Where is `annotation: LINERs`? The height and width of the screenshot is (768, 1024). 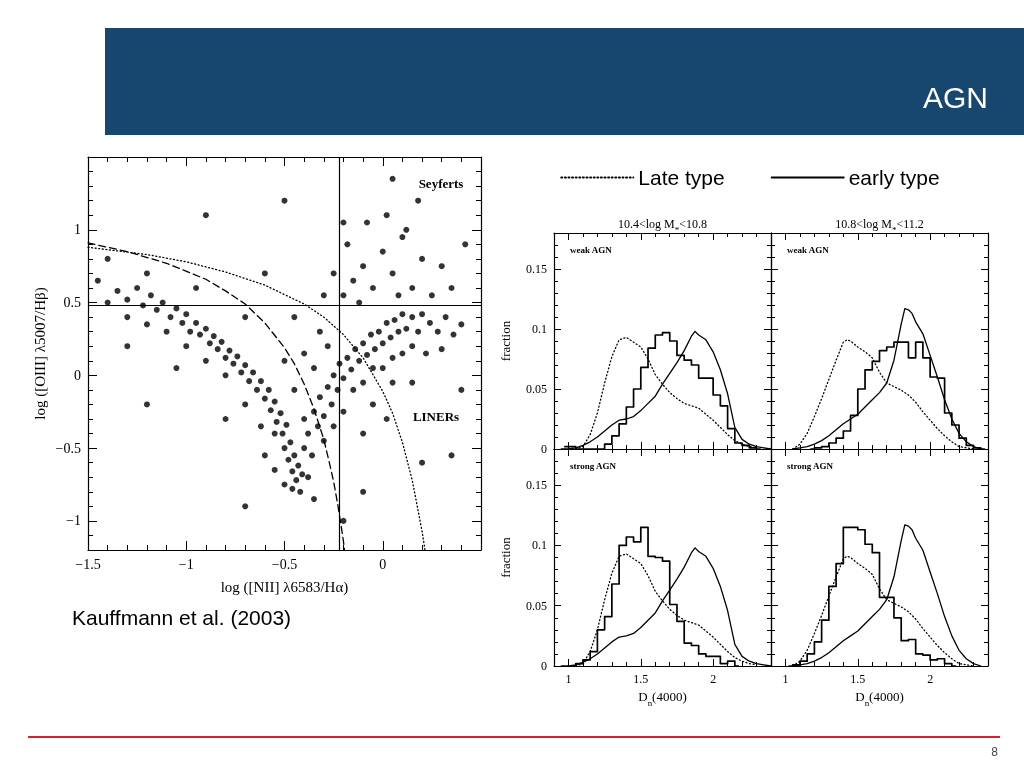
annotation: LINERs is located at coordinates (436, 416).